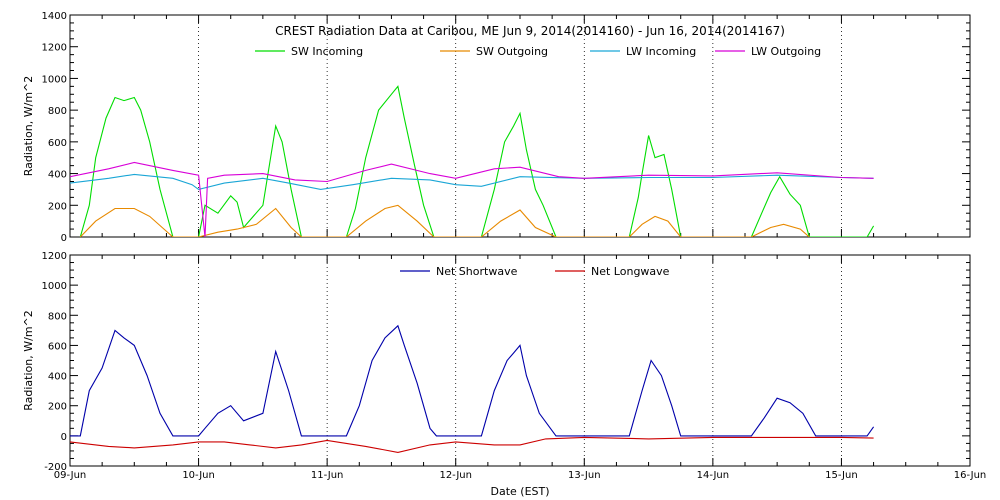 The width and height of the screenshot is (1000, 500). I want to click on legend-label: Net Shortwave, so click(477, 271).